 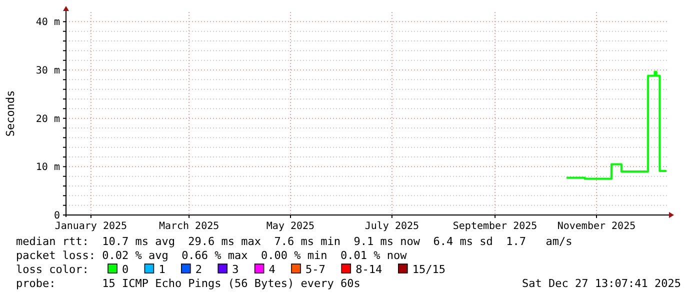 What do you see at coordinates (392, 226) in the screenshot?
I see `x-tick-label: July 2025` at bounding box center [392, 226].